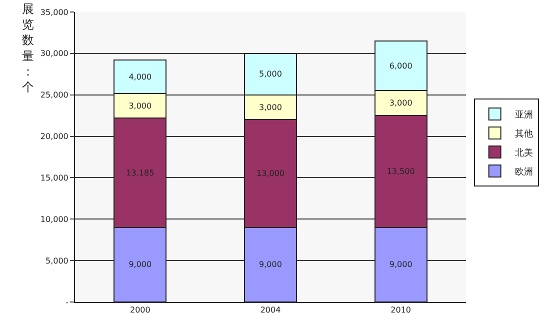 This screenshot has width=551, height=327. What do you see at coordinates (140, 77) in the screenshot?
I see `data-label: 4,000` at bounding box center [140, 77].